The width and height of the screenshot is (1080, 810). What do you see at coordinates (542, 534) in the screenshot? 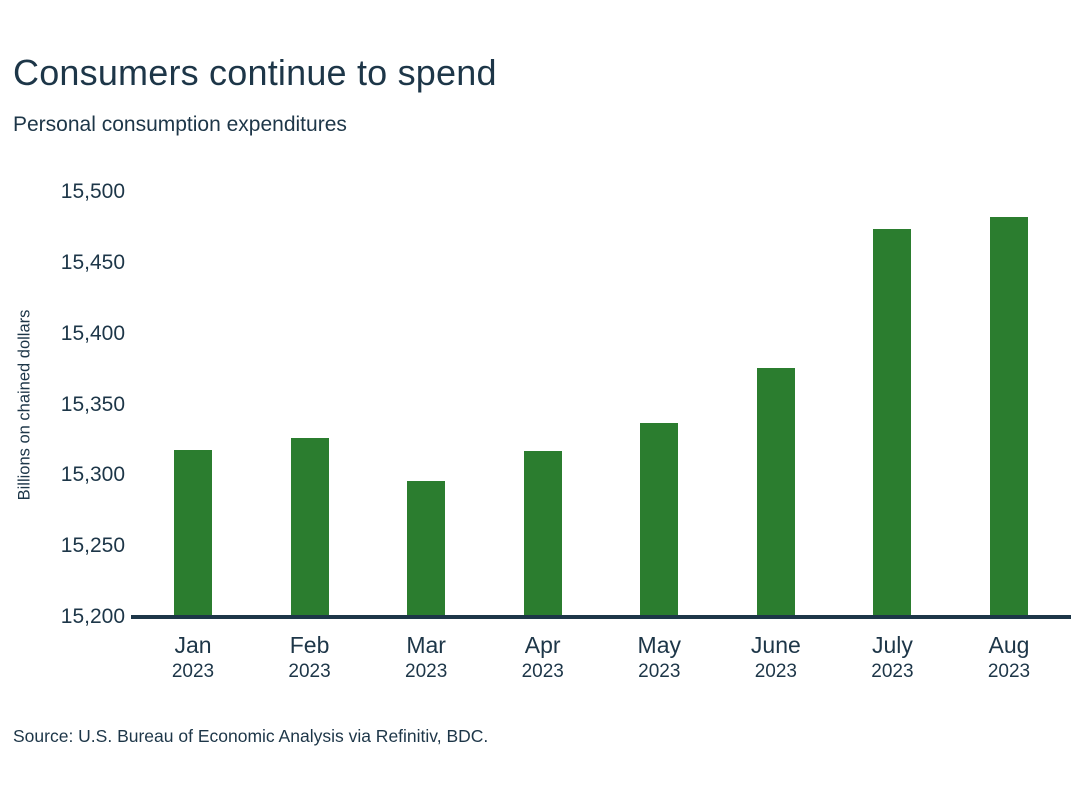
I see `bar-apr` at bounding box center [542, 534].